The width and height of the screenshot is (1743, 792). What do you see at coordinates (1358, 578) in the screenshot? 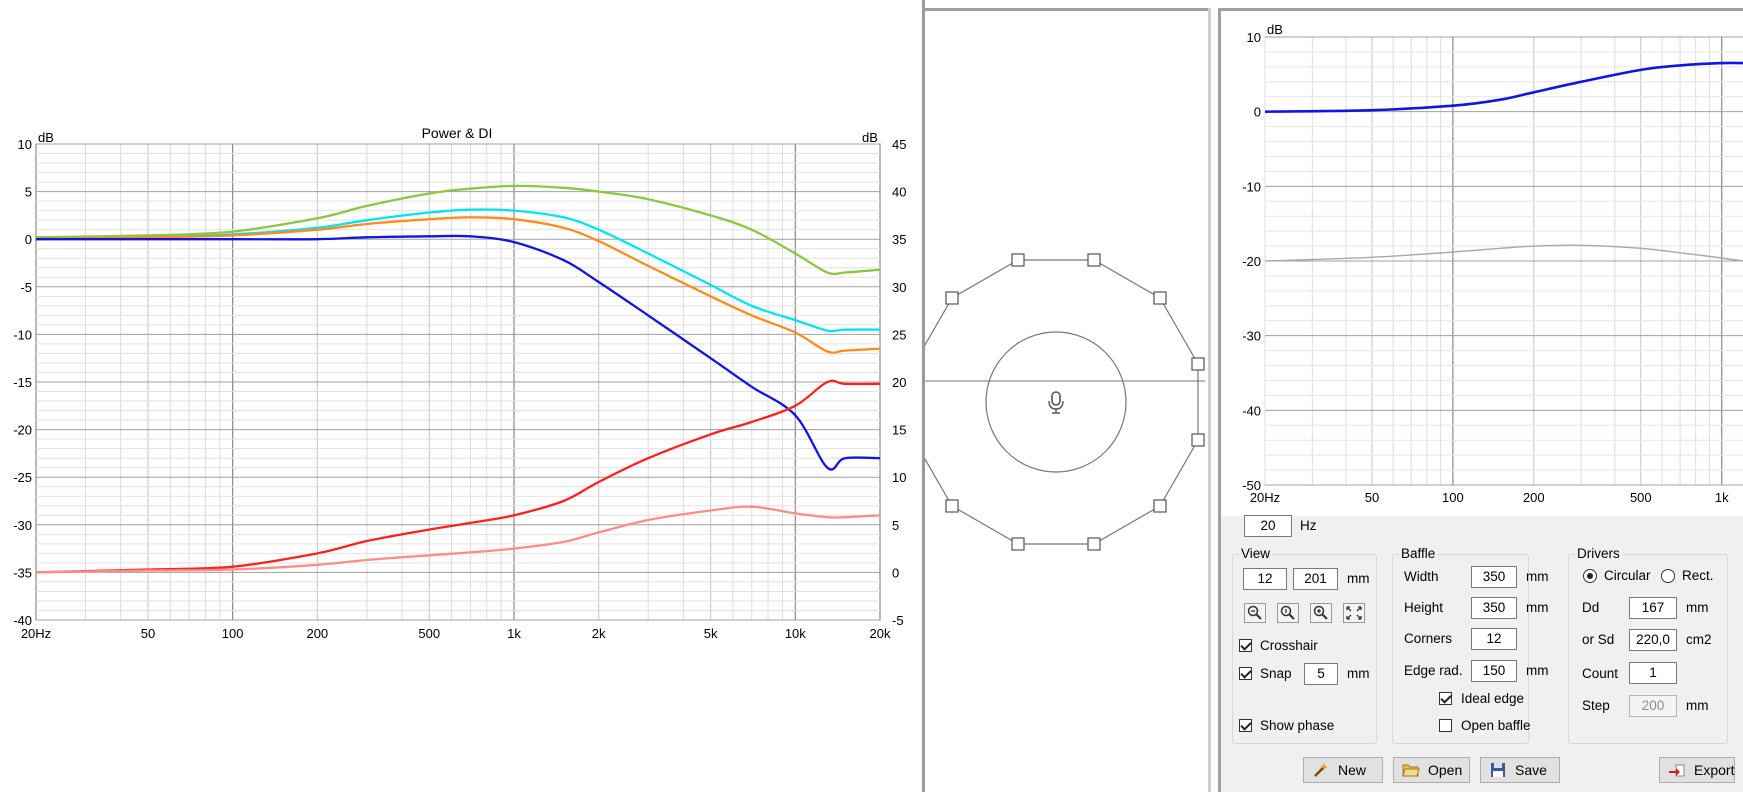
I see `view-unit: mm` at bounding box center [1358, 578].